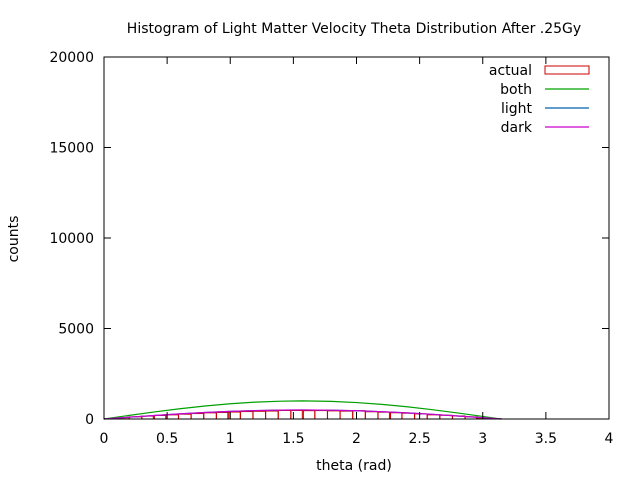 The height and width of the screenshot is (484, 640). What do you see at coordinates (609, 439) in the screenshot?
I see `x-tick-label: 4` at bounding box center [609, 439].